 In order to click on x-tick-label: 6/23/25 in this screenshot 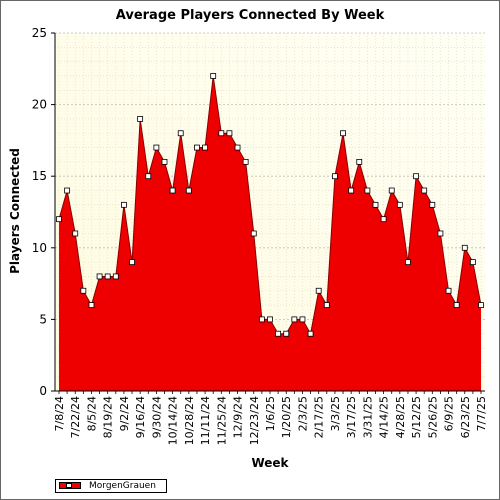, I will do `click(465, 417)`.